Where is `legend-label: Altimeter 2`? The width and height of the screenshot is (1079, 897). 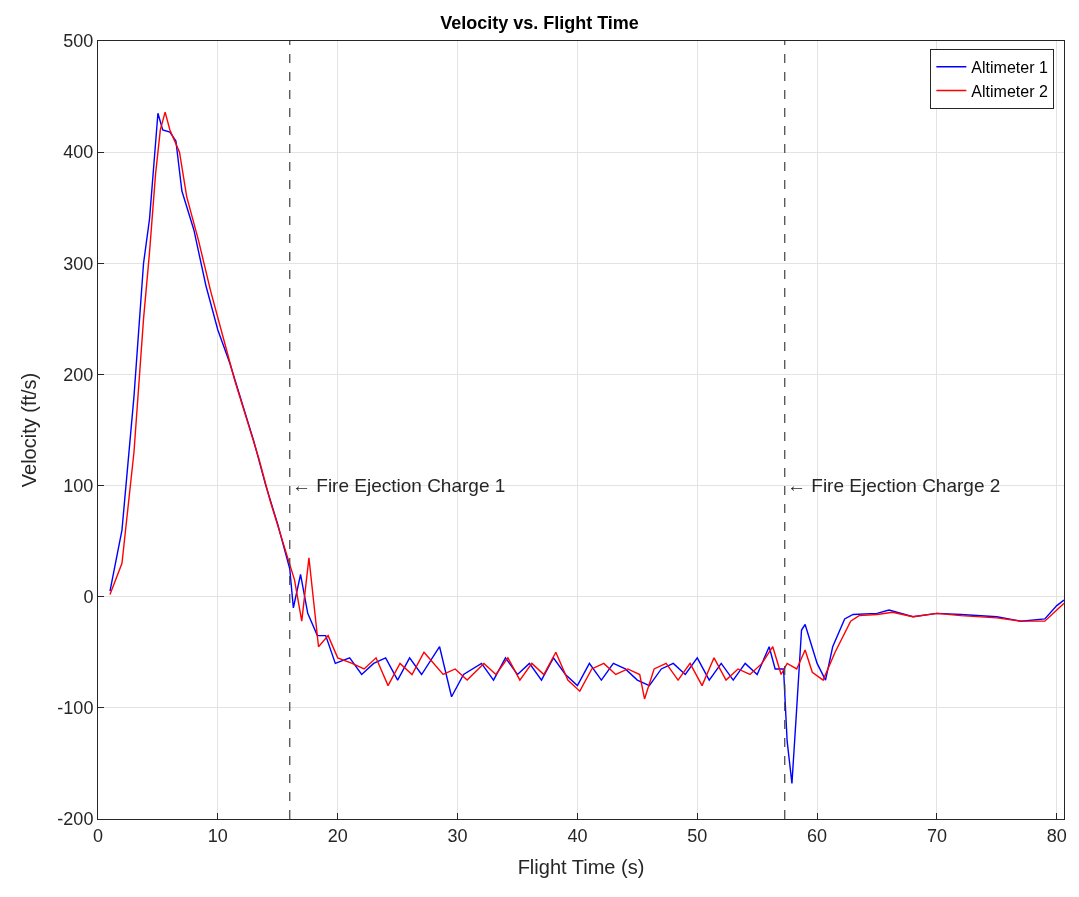
legend-label: Altimeter 2 is located at coordinates (1009, 91).